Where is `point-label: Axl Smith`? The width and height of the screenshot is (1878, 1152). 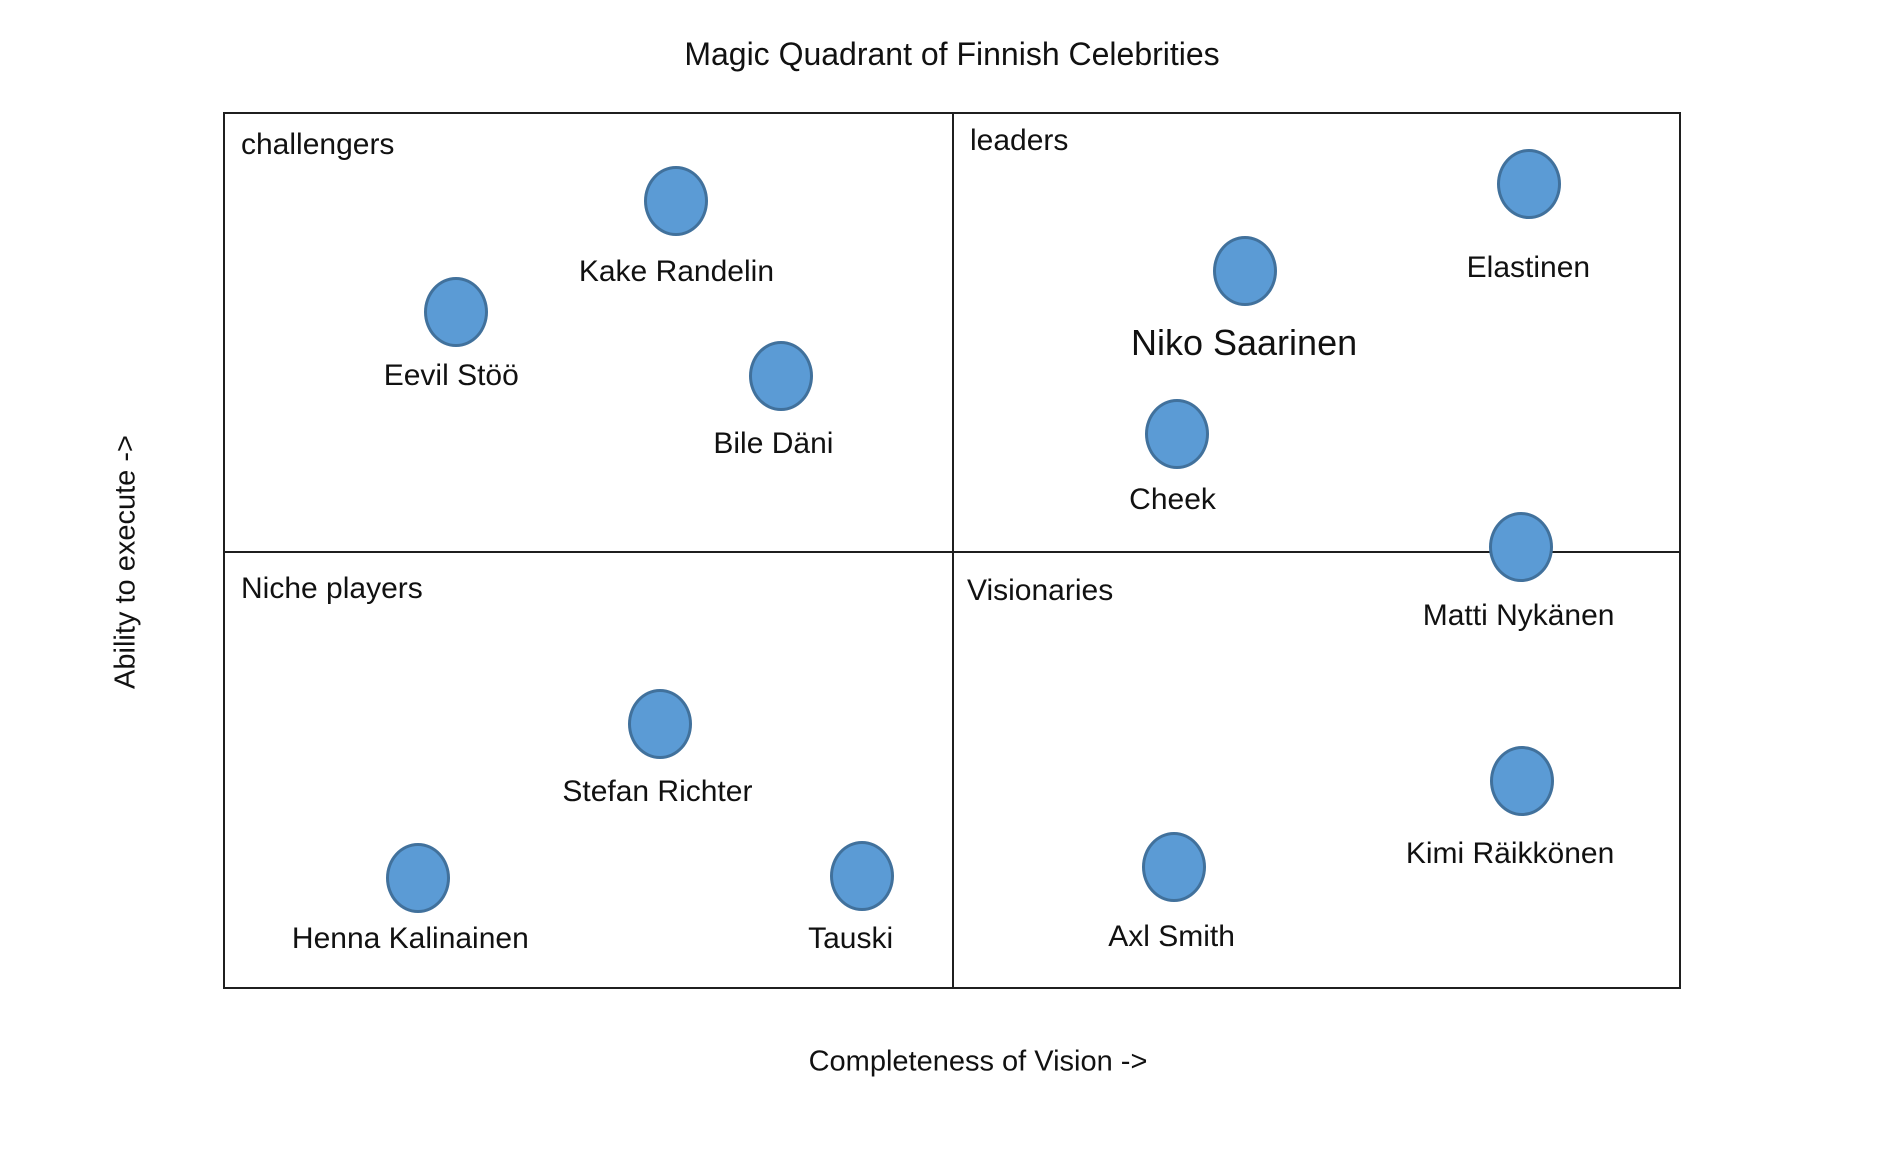 point-label: Axl Smith is located at coordinates (1171, 937).